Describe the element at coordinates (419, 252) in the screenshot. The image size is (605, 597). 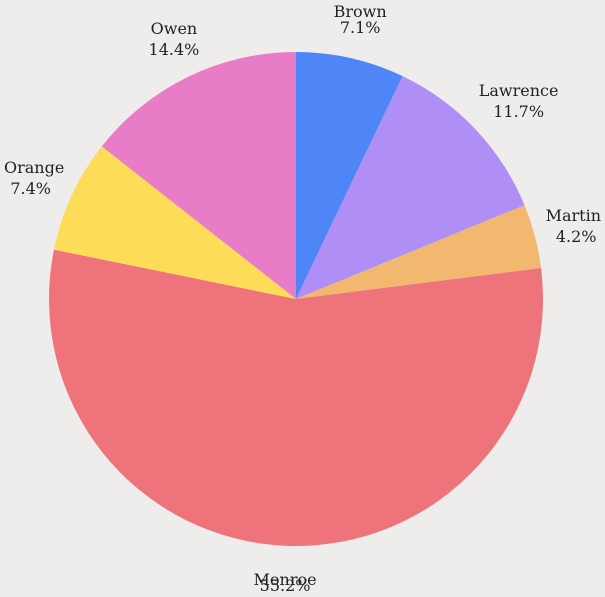
I see `pie-slice-martin` at that location.